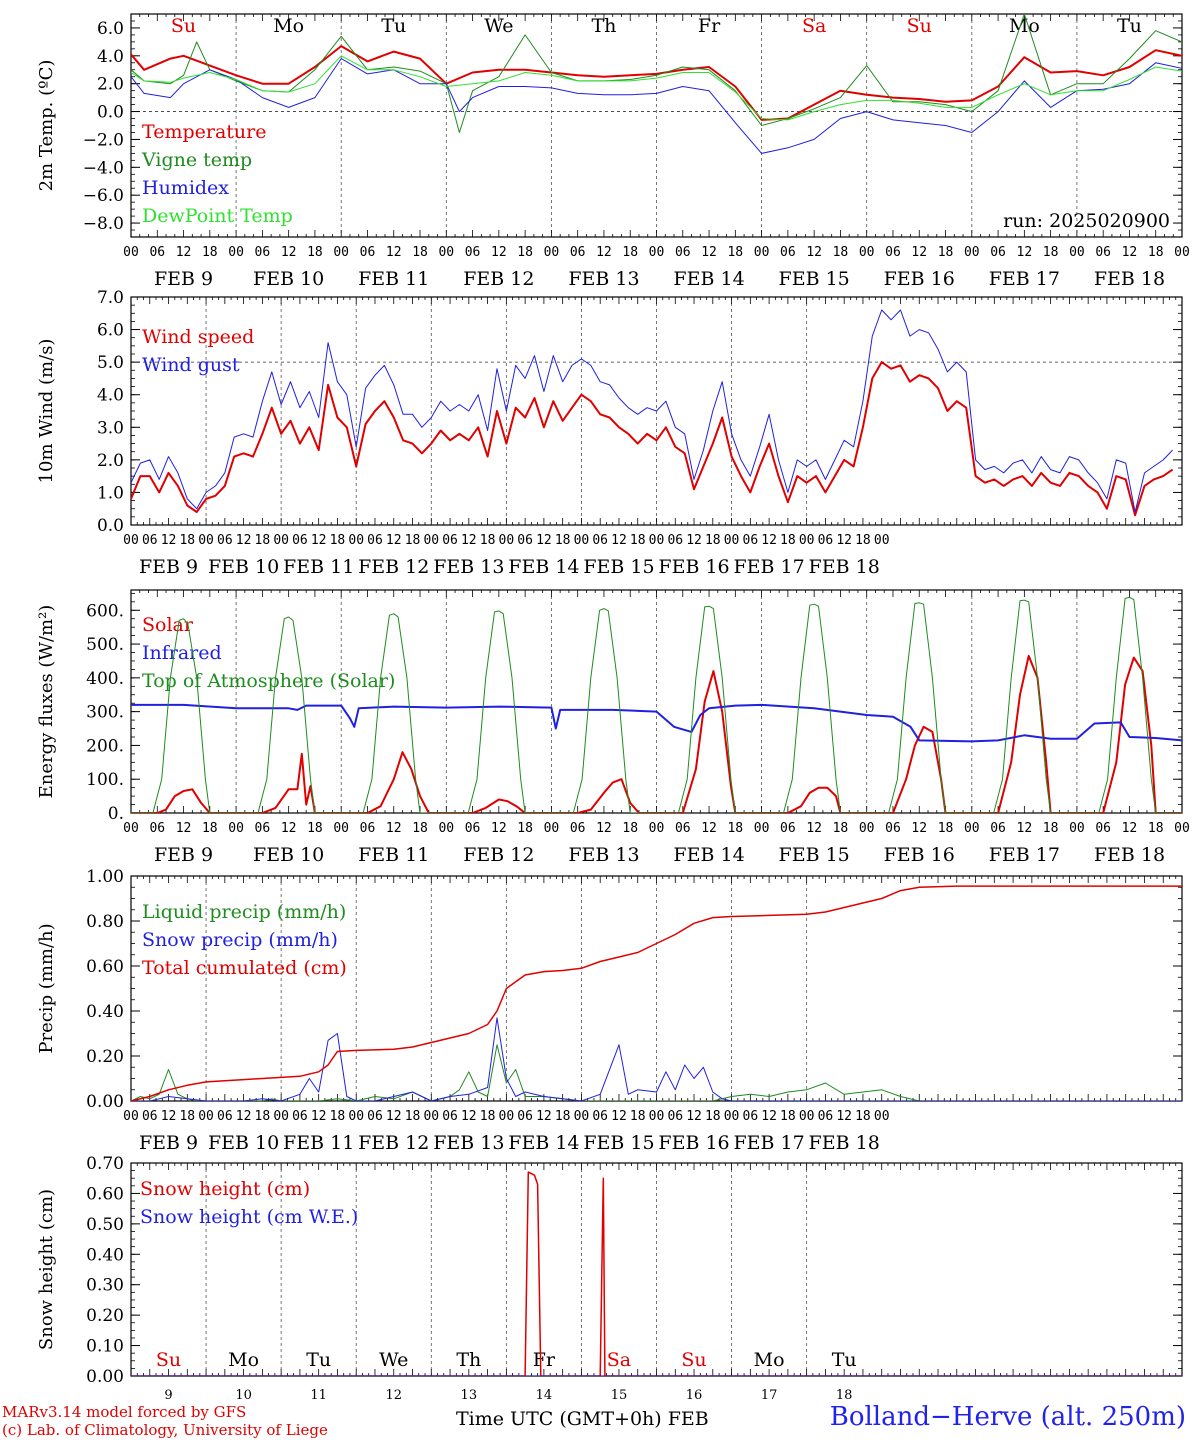  What do you see at coordinates (105, 713) in the screenshot?
I see `y-tick-label: 300.` at bounding box center [105, 713].